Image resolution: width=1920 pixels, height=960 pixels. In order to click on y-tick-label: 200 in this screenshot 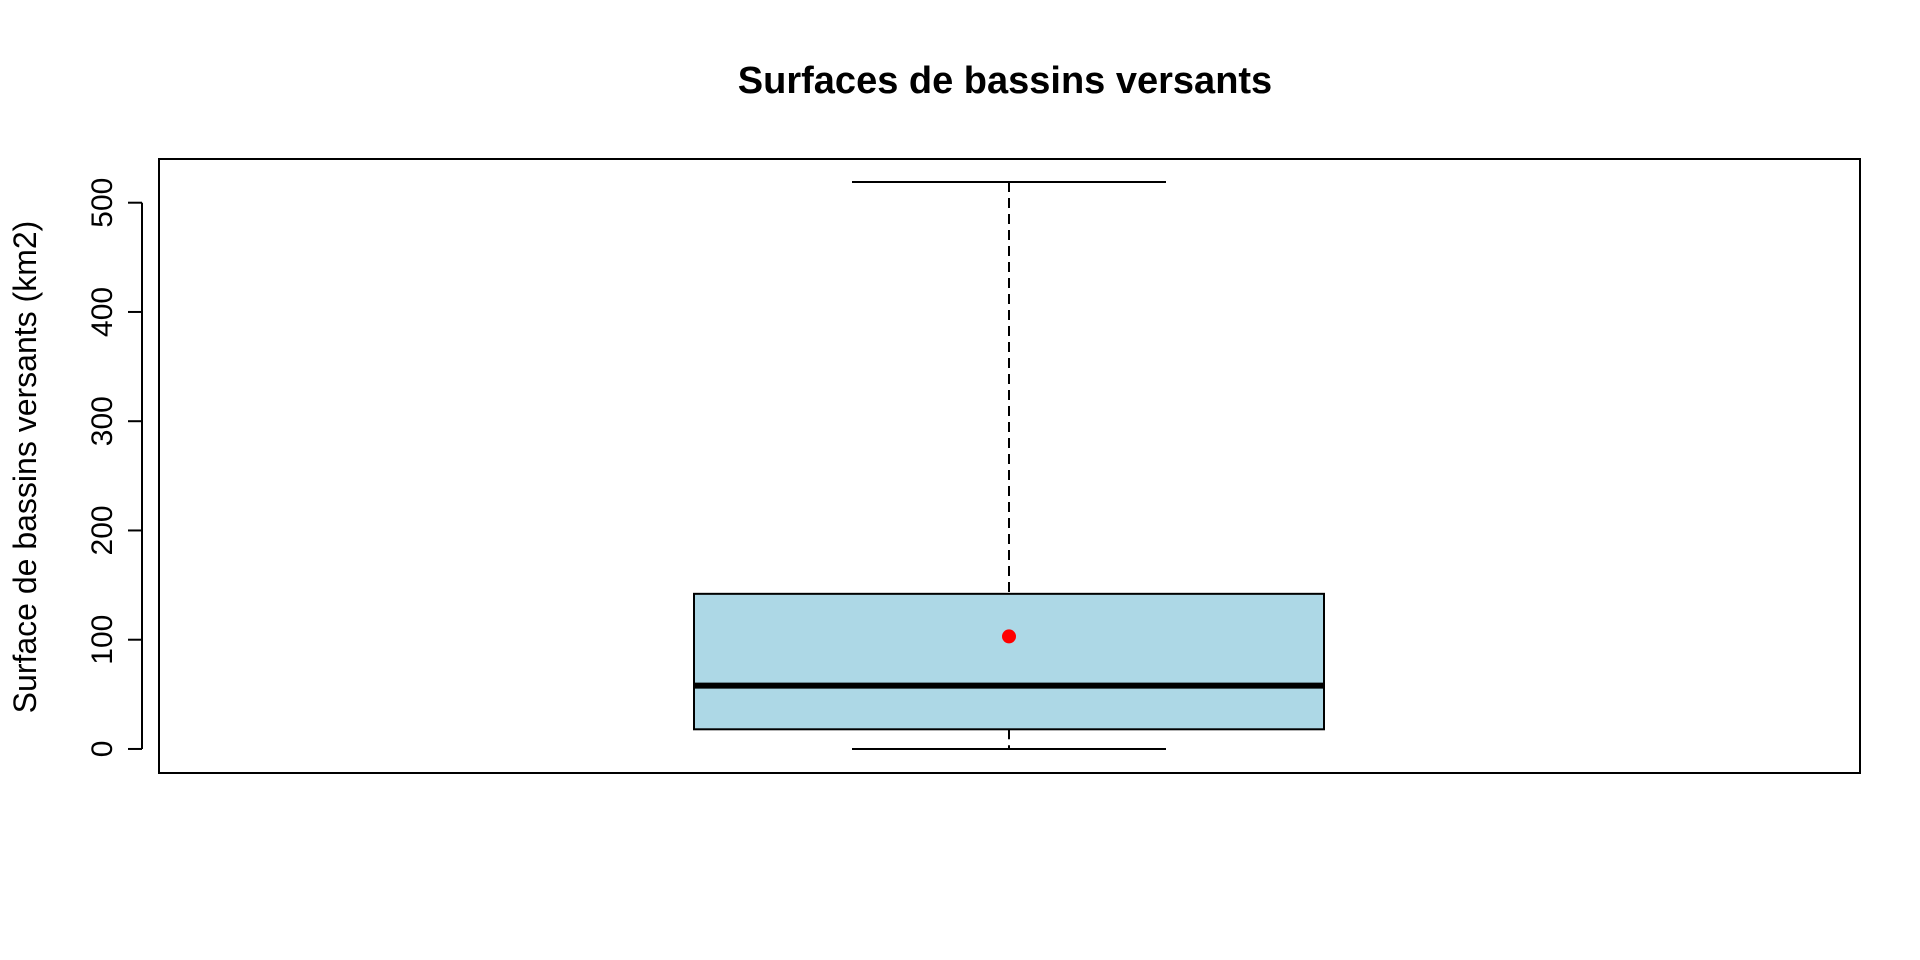, I will do `click(102, 530)`.